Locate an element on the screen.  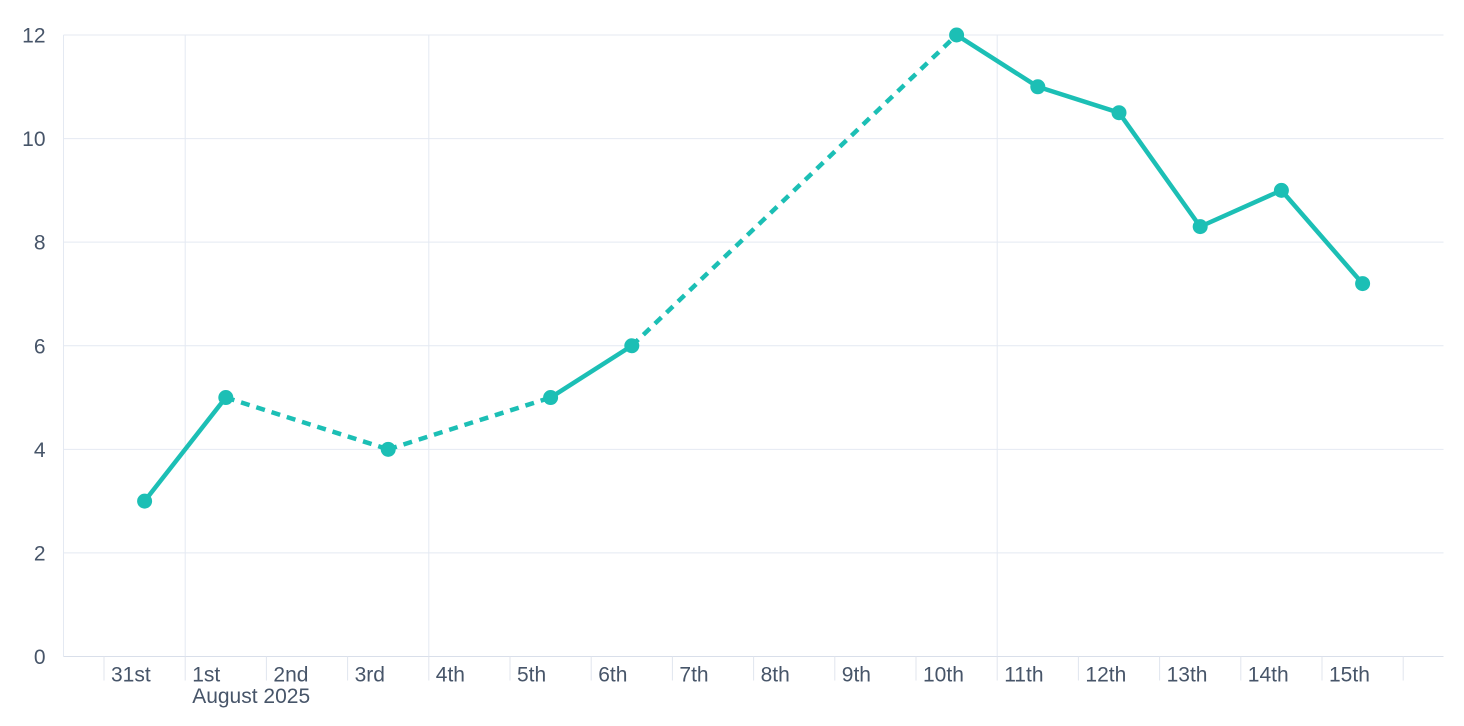
y-axis-label: 10 is located at coordinates (33, 139).